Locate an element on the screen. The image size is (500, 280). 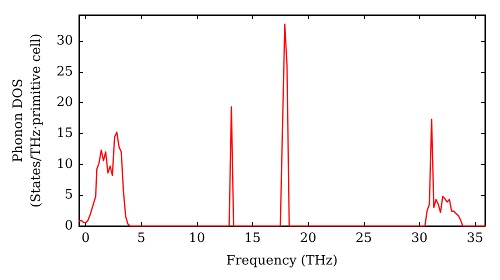
x-axis-title: Frequency (THz) is located at coordinates (282, 261).